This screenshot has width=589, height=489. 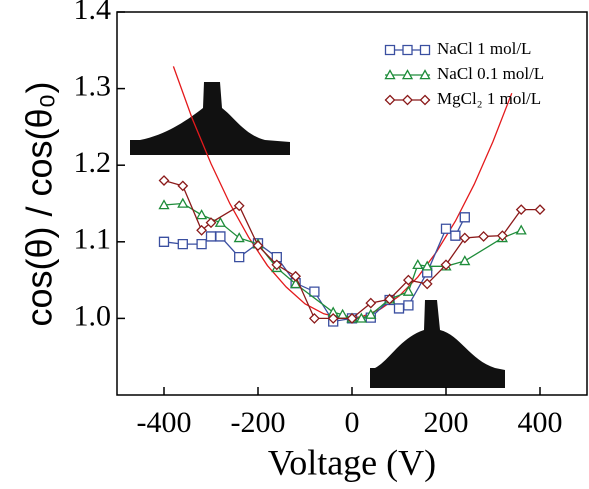 I want to click on x-tick-label: 400, so click(x=540, y=422).